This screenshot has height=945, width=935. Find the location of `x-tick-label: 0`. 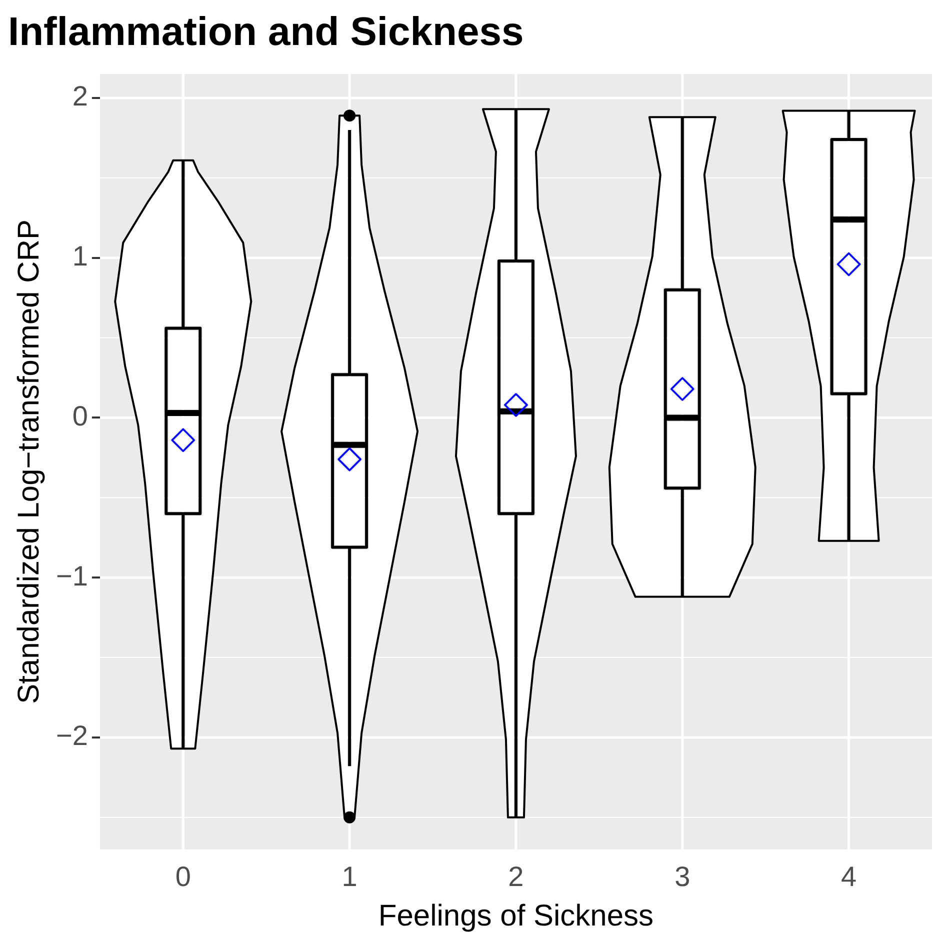

x-tick-label: 0 is located at coordinates (183, 876).